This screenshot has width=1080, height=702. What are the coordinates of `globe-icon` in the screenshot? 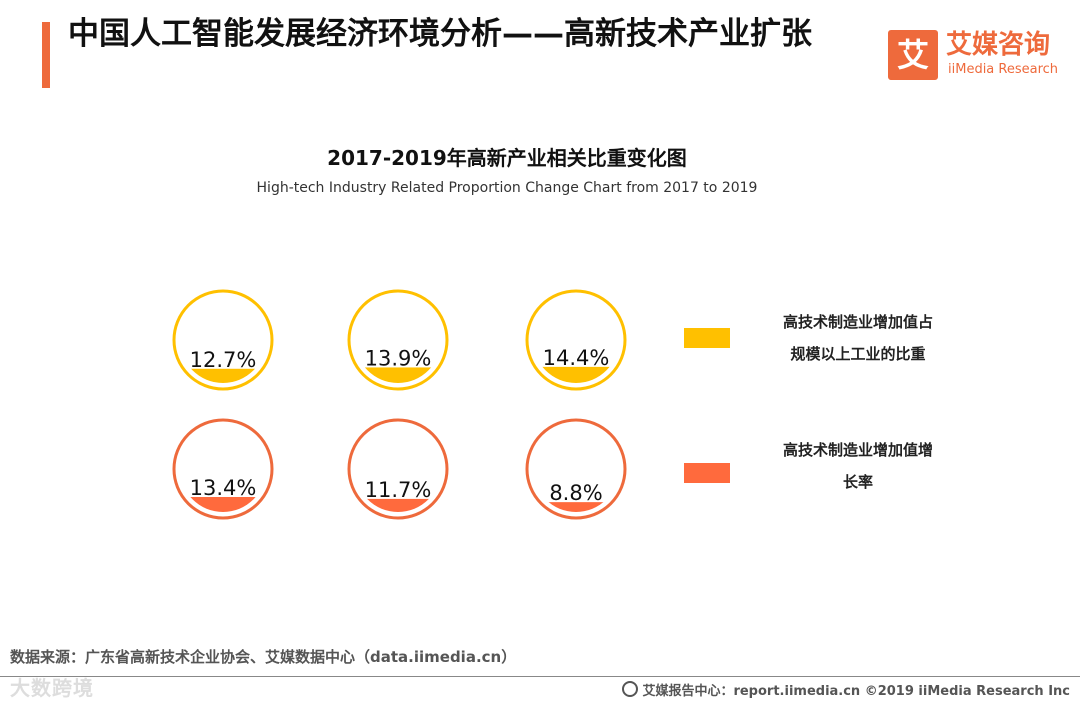 It's located at (630, 689).